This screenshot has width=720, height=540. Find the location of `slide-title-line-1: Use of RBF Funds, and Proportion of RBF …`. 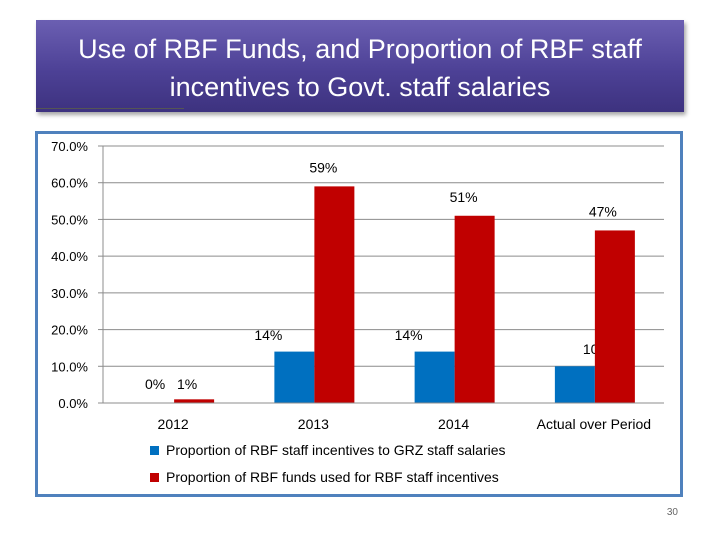

slide-title-line-1: Use of RBF Funds, and Proportion of RBF … is located at coordinates (360, 49).